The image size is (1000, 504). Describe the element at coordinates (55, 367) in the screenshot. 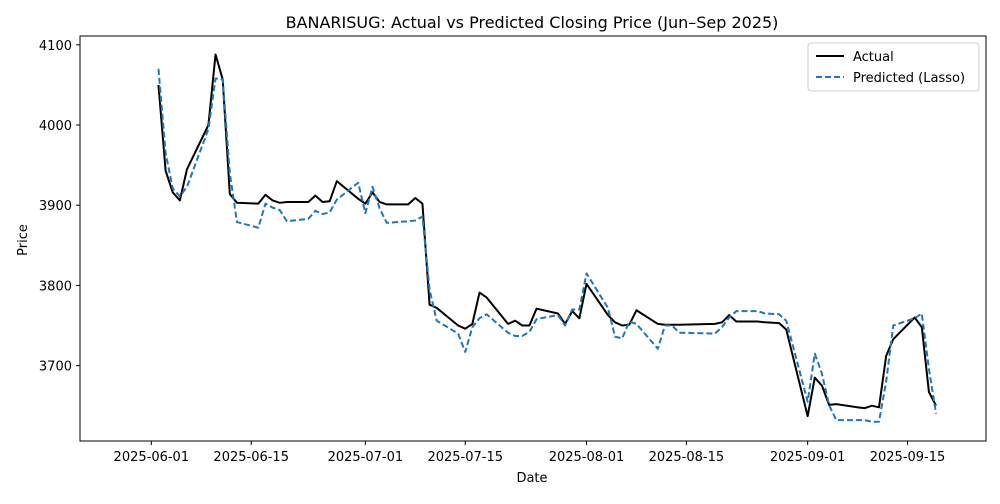

I see `y-tick-label: 3700` at that location.